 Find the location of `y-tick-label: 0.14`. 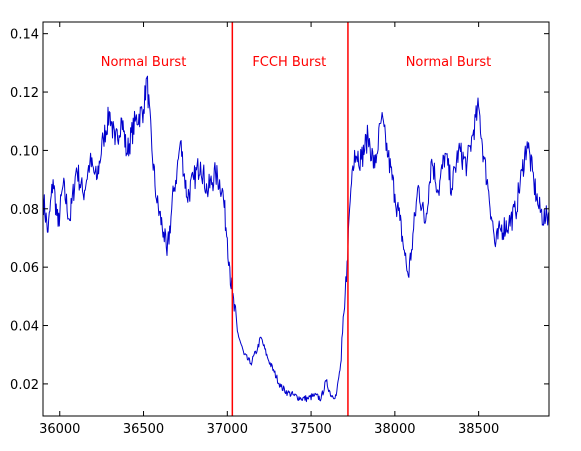

y-tick-label: 0.14 is located at coordinates (24, 35).